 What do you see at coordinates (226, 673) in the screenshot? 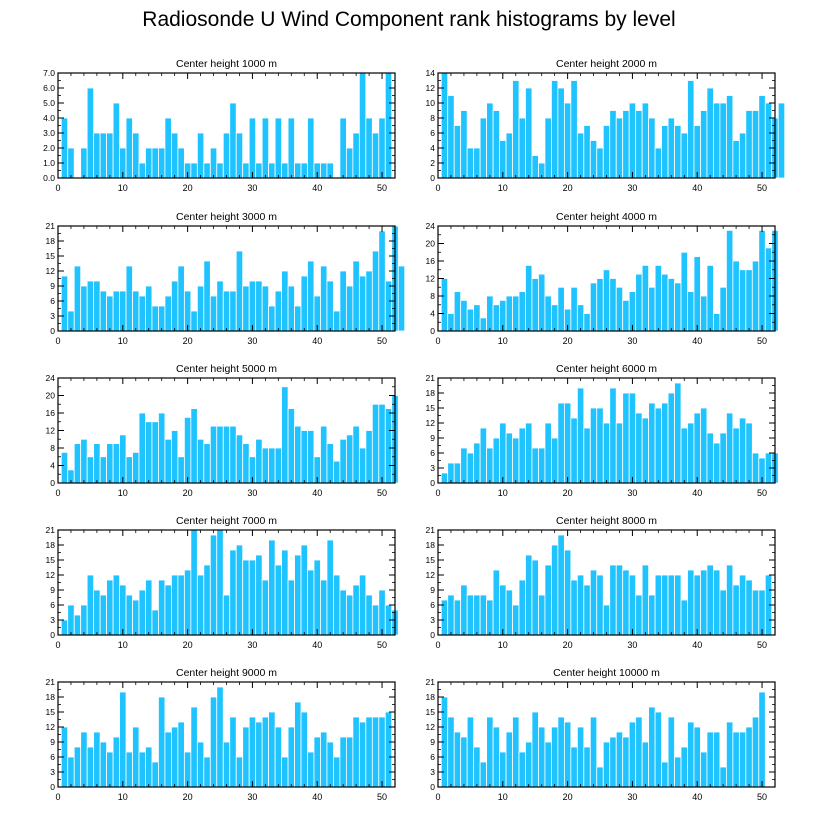
I see `panel-title: Center height 9000 m` at bounding box center [226, 673].